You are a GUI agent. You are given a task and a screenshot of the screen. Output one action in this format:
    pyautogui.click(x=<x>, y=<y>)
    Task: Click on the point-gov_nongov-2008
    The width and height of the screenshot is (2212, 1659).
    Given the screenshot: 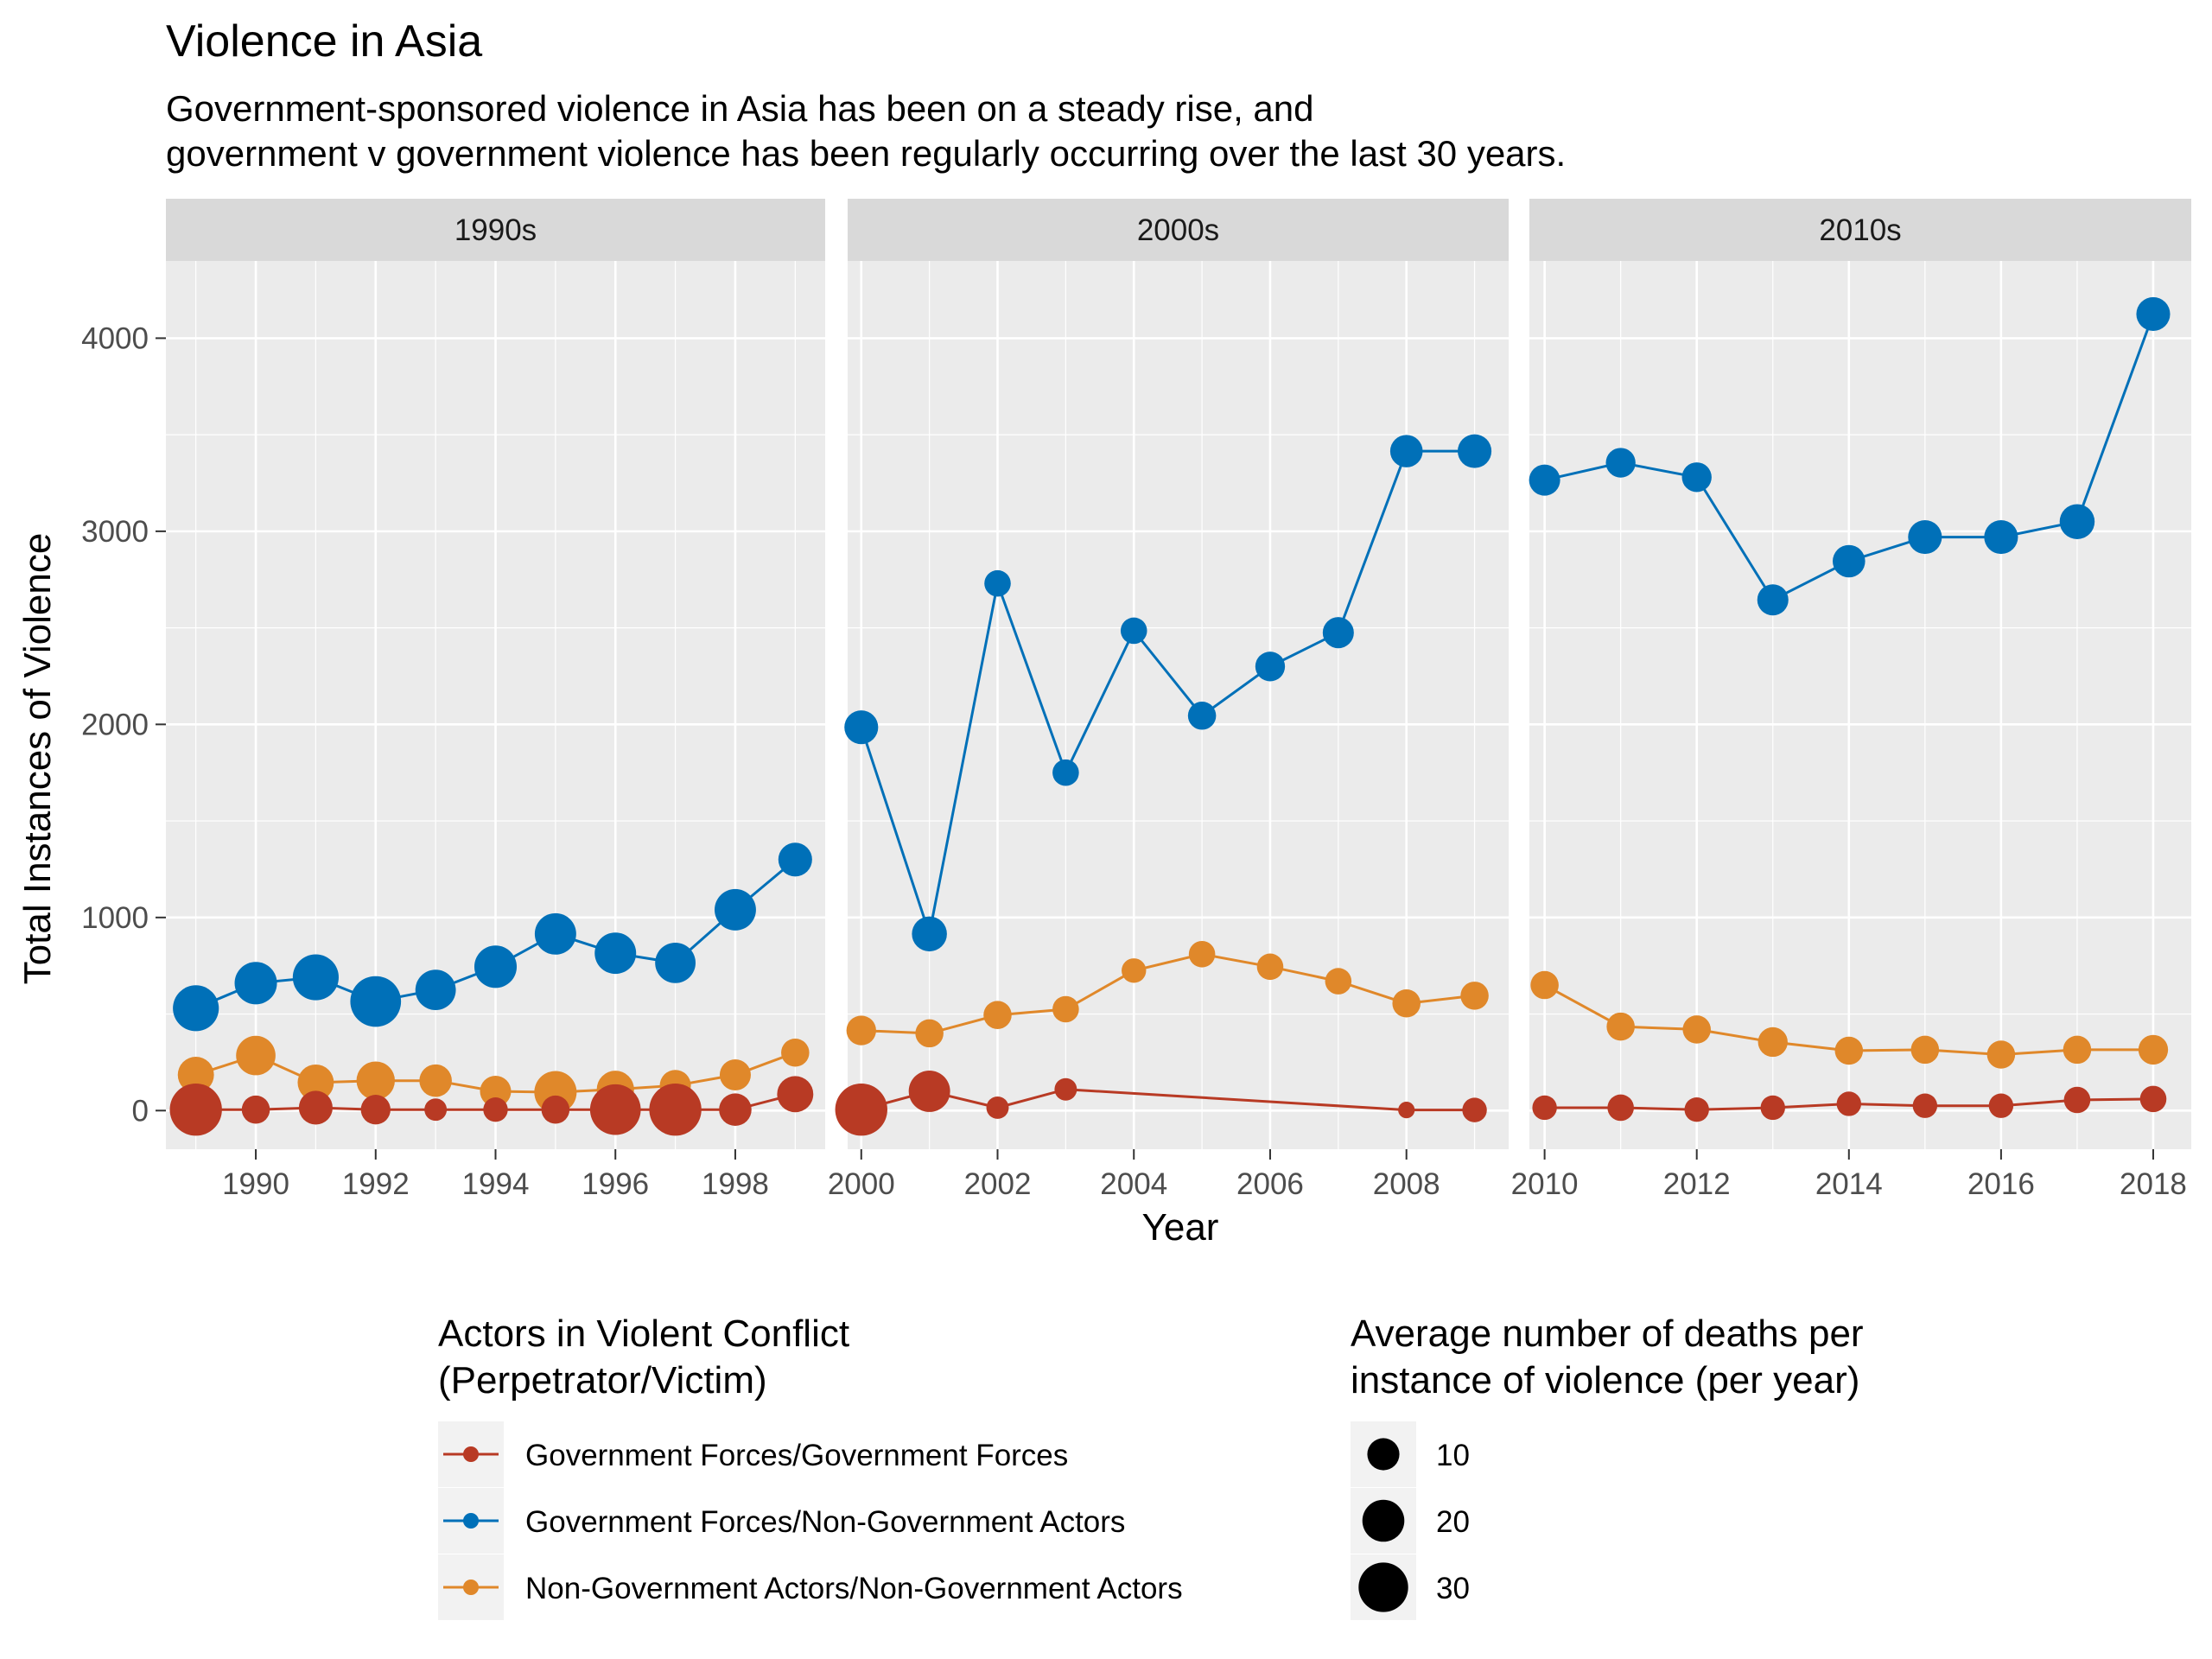 What is the action you would take?
    pyautogui.click(x=1406, y=451)
    